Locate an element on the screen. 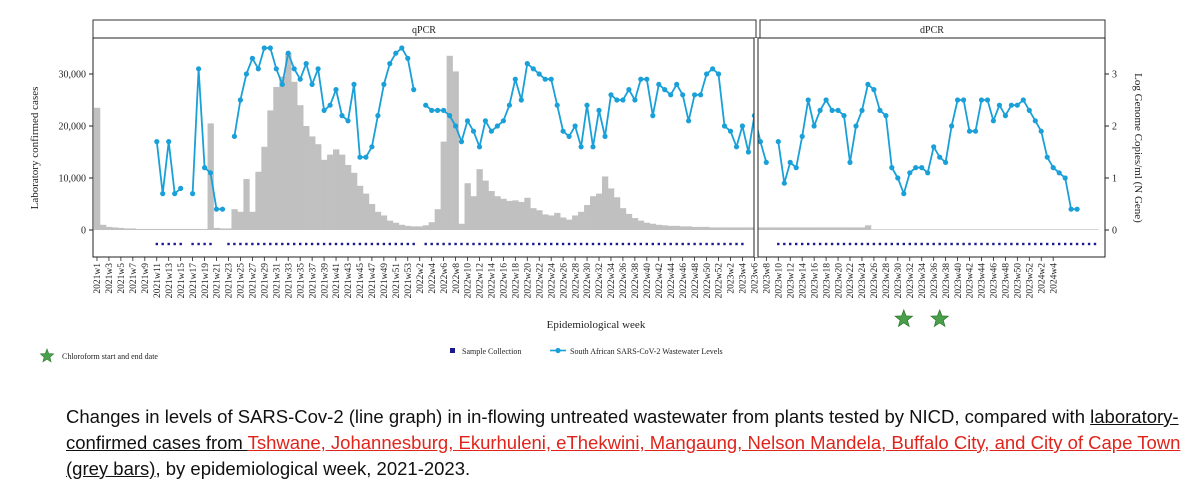 The width and height of the screenshot is (1200, 496). x-tick-label: 2021w9 is located at coordinates (146, 278).